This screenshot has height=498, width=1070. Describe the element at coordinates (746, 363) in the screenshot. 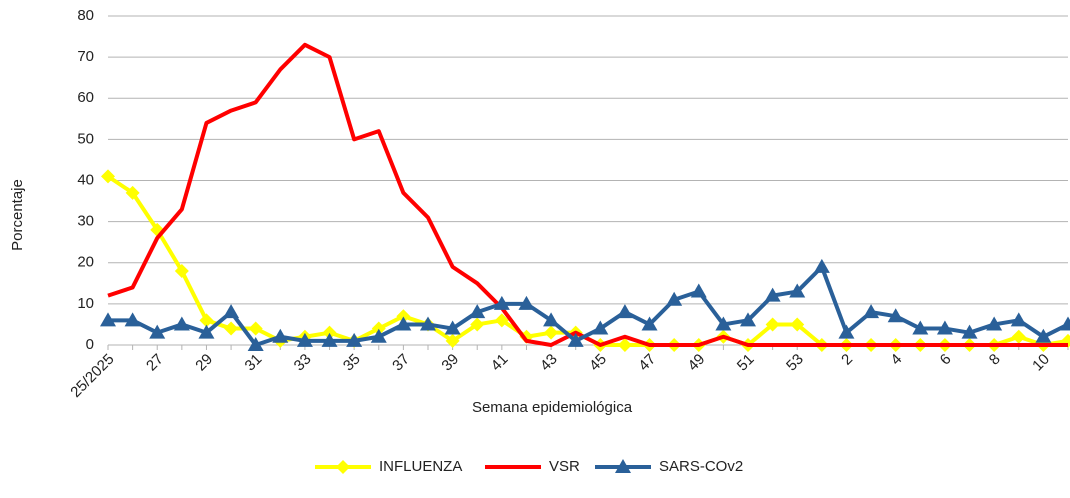

I see `x-tick-label: 51` at that location.